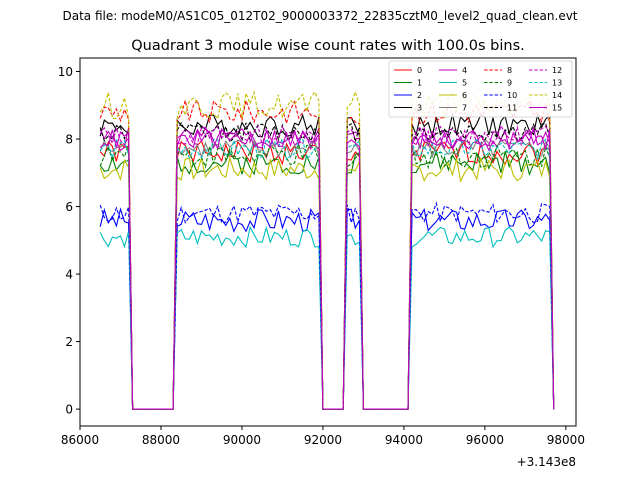  Describe the element at coordinates (566, 440) in the screenshot. I see `x-tick-label: 98000` at that location.